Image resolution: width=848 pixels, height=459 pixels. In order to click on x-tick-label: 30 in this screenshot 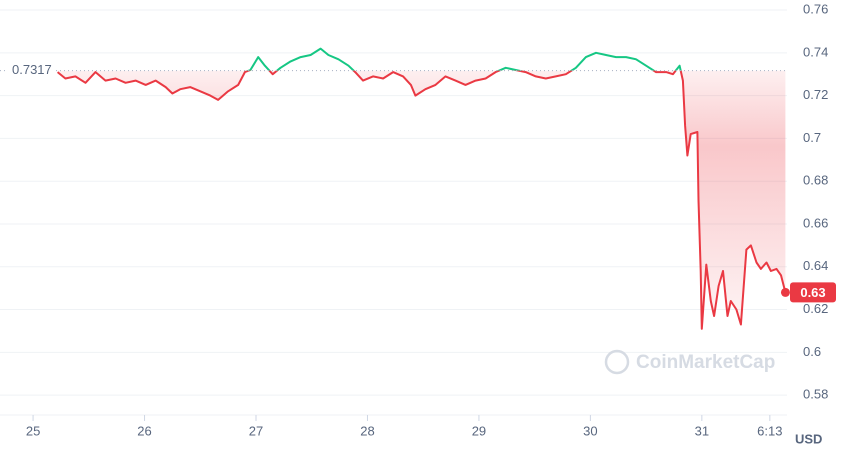, I will do `click(590, 430)`.